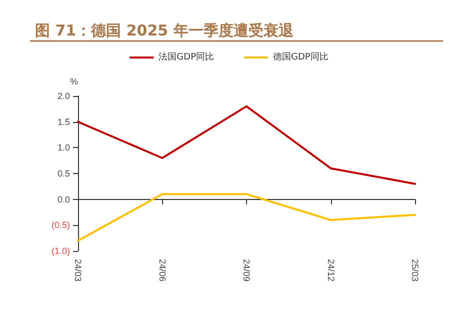 The height and width of the screenshot is (321, 458). Describe the element at coordinates (331, 270) in the screenshot. I see `x-tick-label: 24/12` at that location.